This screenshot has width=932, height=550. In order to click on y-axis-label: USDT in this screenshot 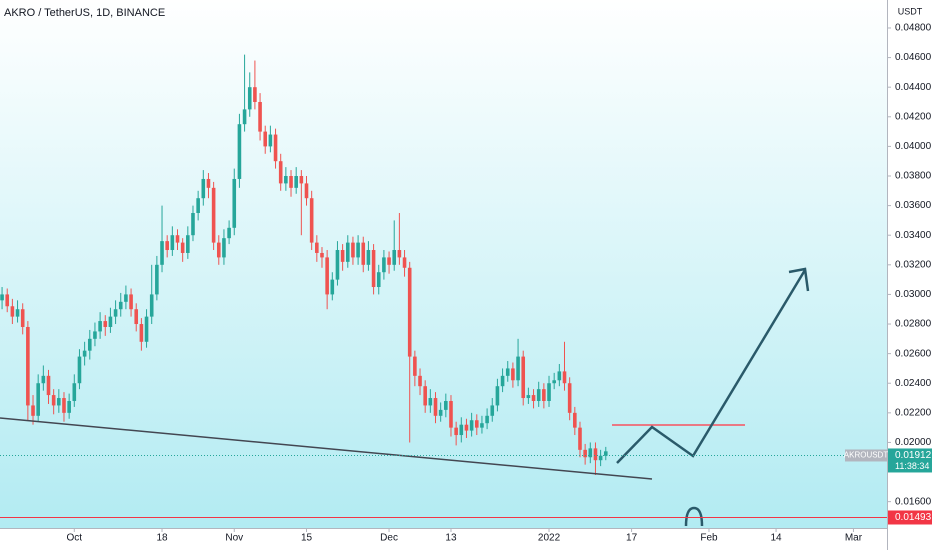, I will do `click(910, 11)`.